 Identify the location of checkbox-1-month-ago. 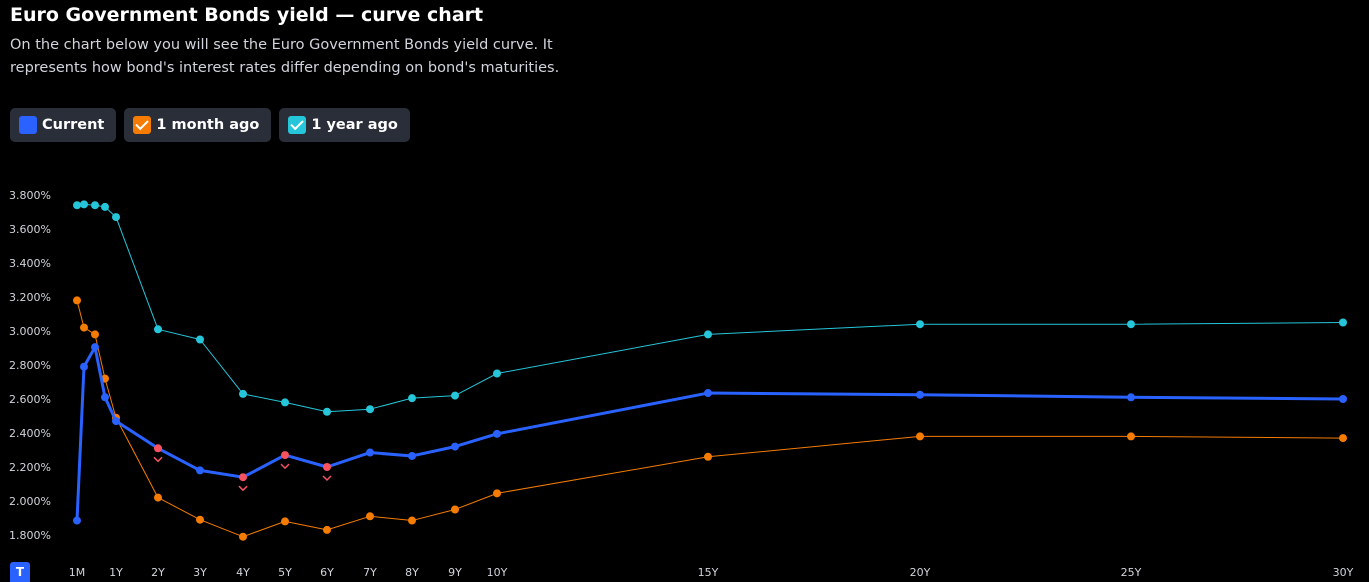
(142, 125).